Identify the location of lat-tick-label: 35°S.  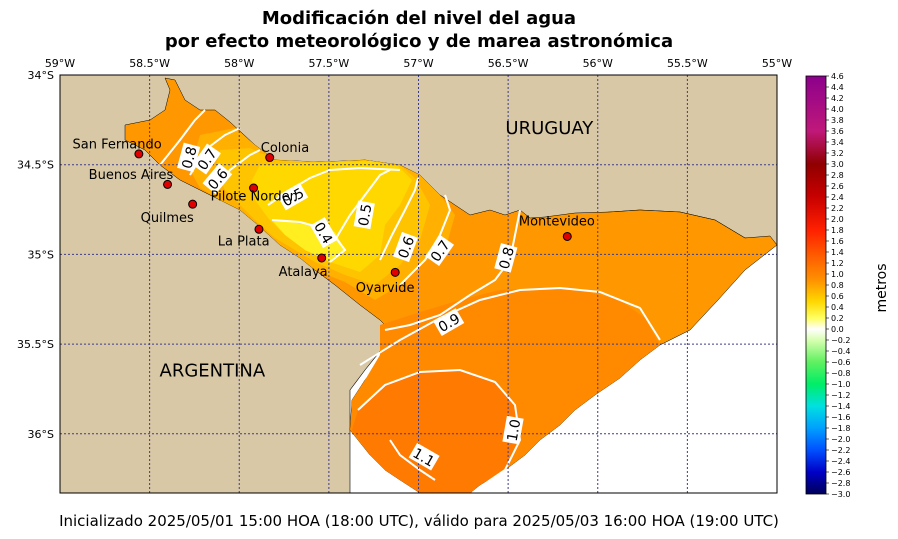
(41, 254).